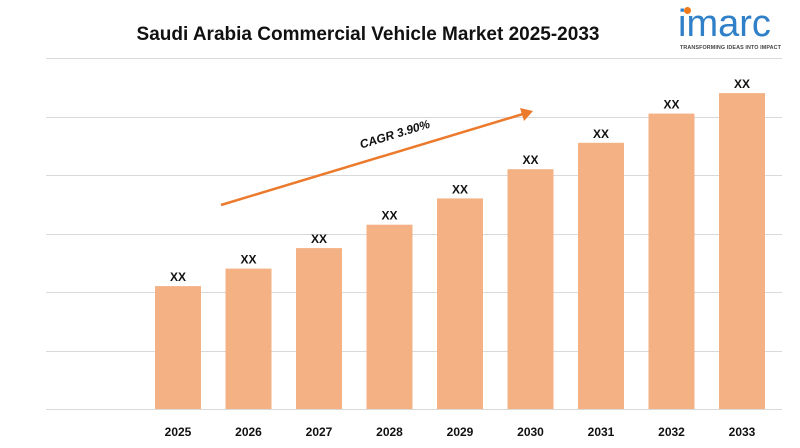 Image resolution: width=800 pixels, height=448 pixels. What do you see at coordinates (687, 10) in the screenshot?
I see `logo-dot` at bounding box center [687, 10].